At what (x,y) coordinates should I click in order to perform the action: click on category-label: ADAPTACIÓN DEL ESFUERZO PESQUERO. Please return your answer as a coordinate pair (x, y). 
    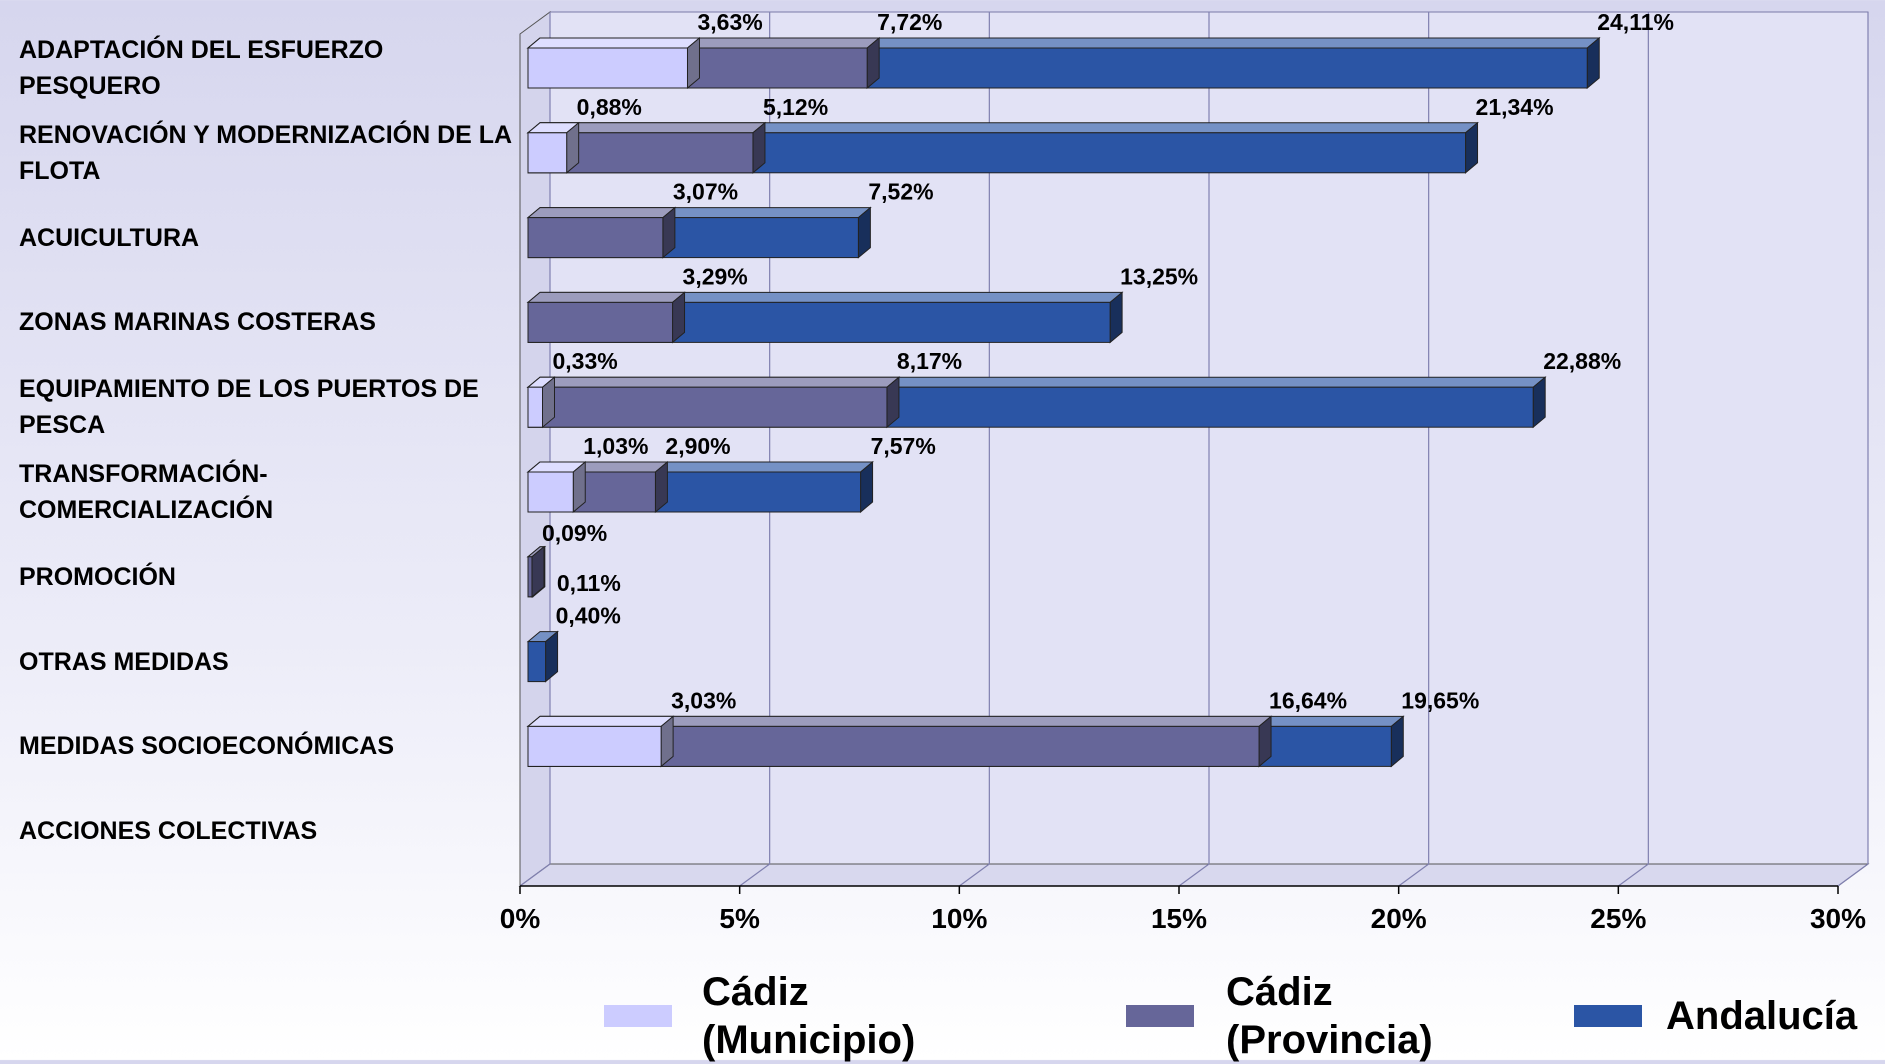
    Looking at the image, I should click on (201, 68).